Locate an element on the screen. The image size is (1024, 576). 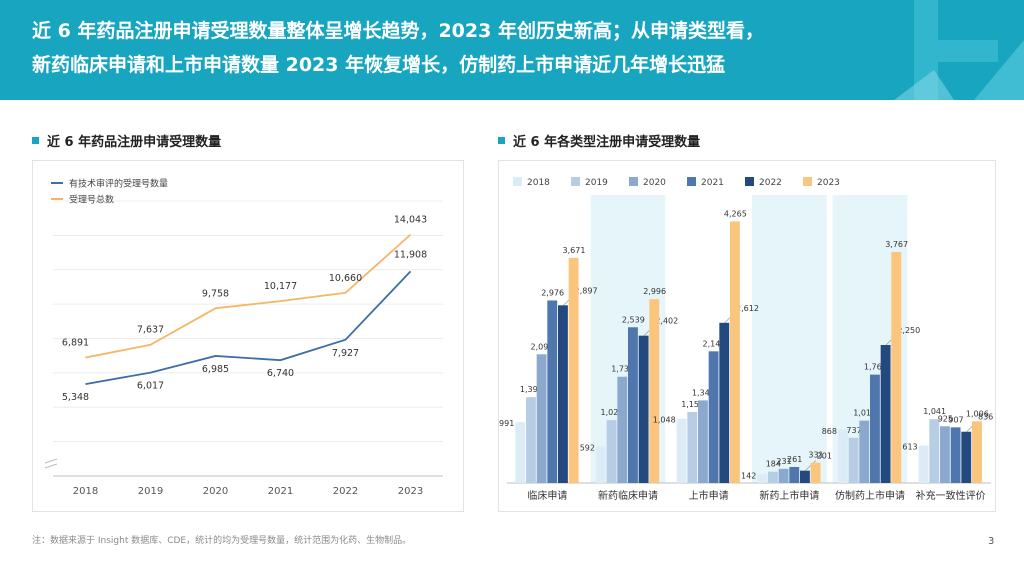
legend-label: 2022 is located at coordinates (770, 183).